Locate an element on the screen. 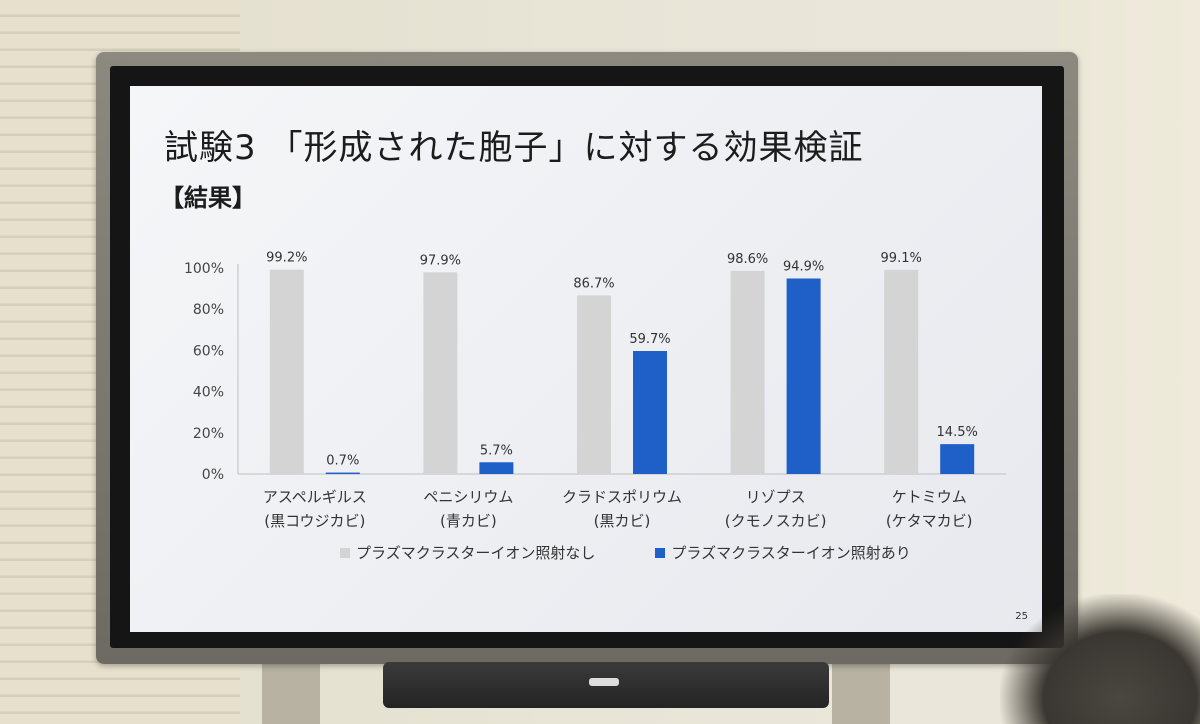 The image size is (1200, 724). category-sublabel: (ケタマカビ) is located at coordinates (929, 521).